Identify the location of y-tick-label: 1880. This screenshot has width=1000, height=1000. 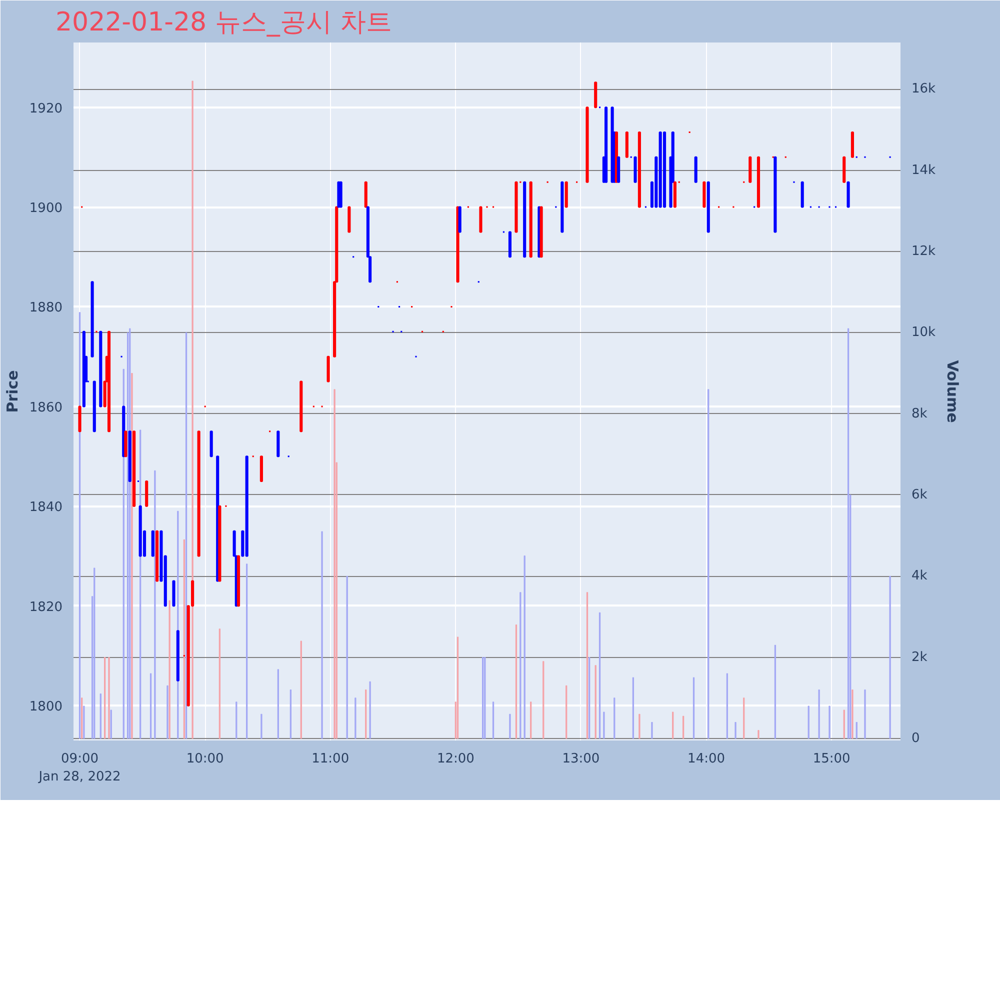
(46, 308).